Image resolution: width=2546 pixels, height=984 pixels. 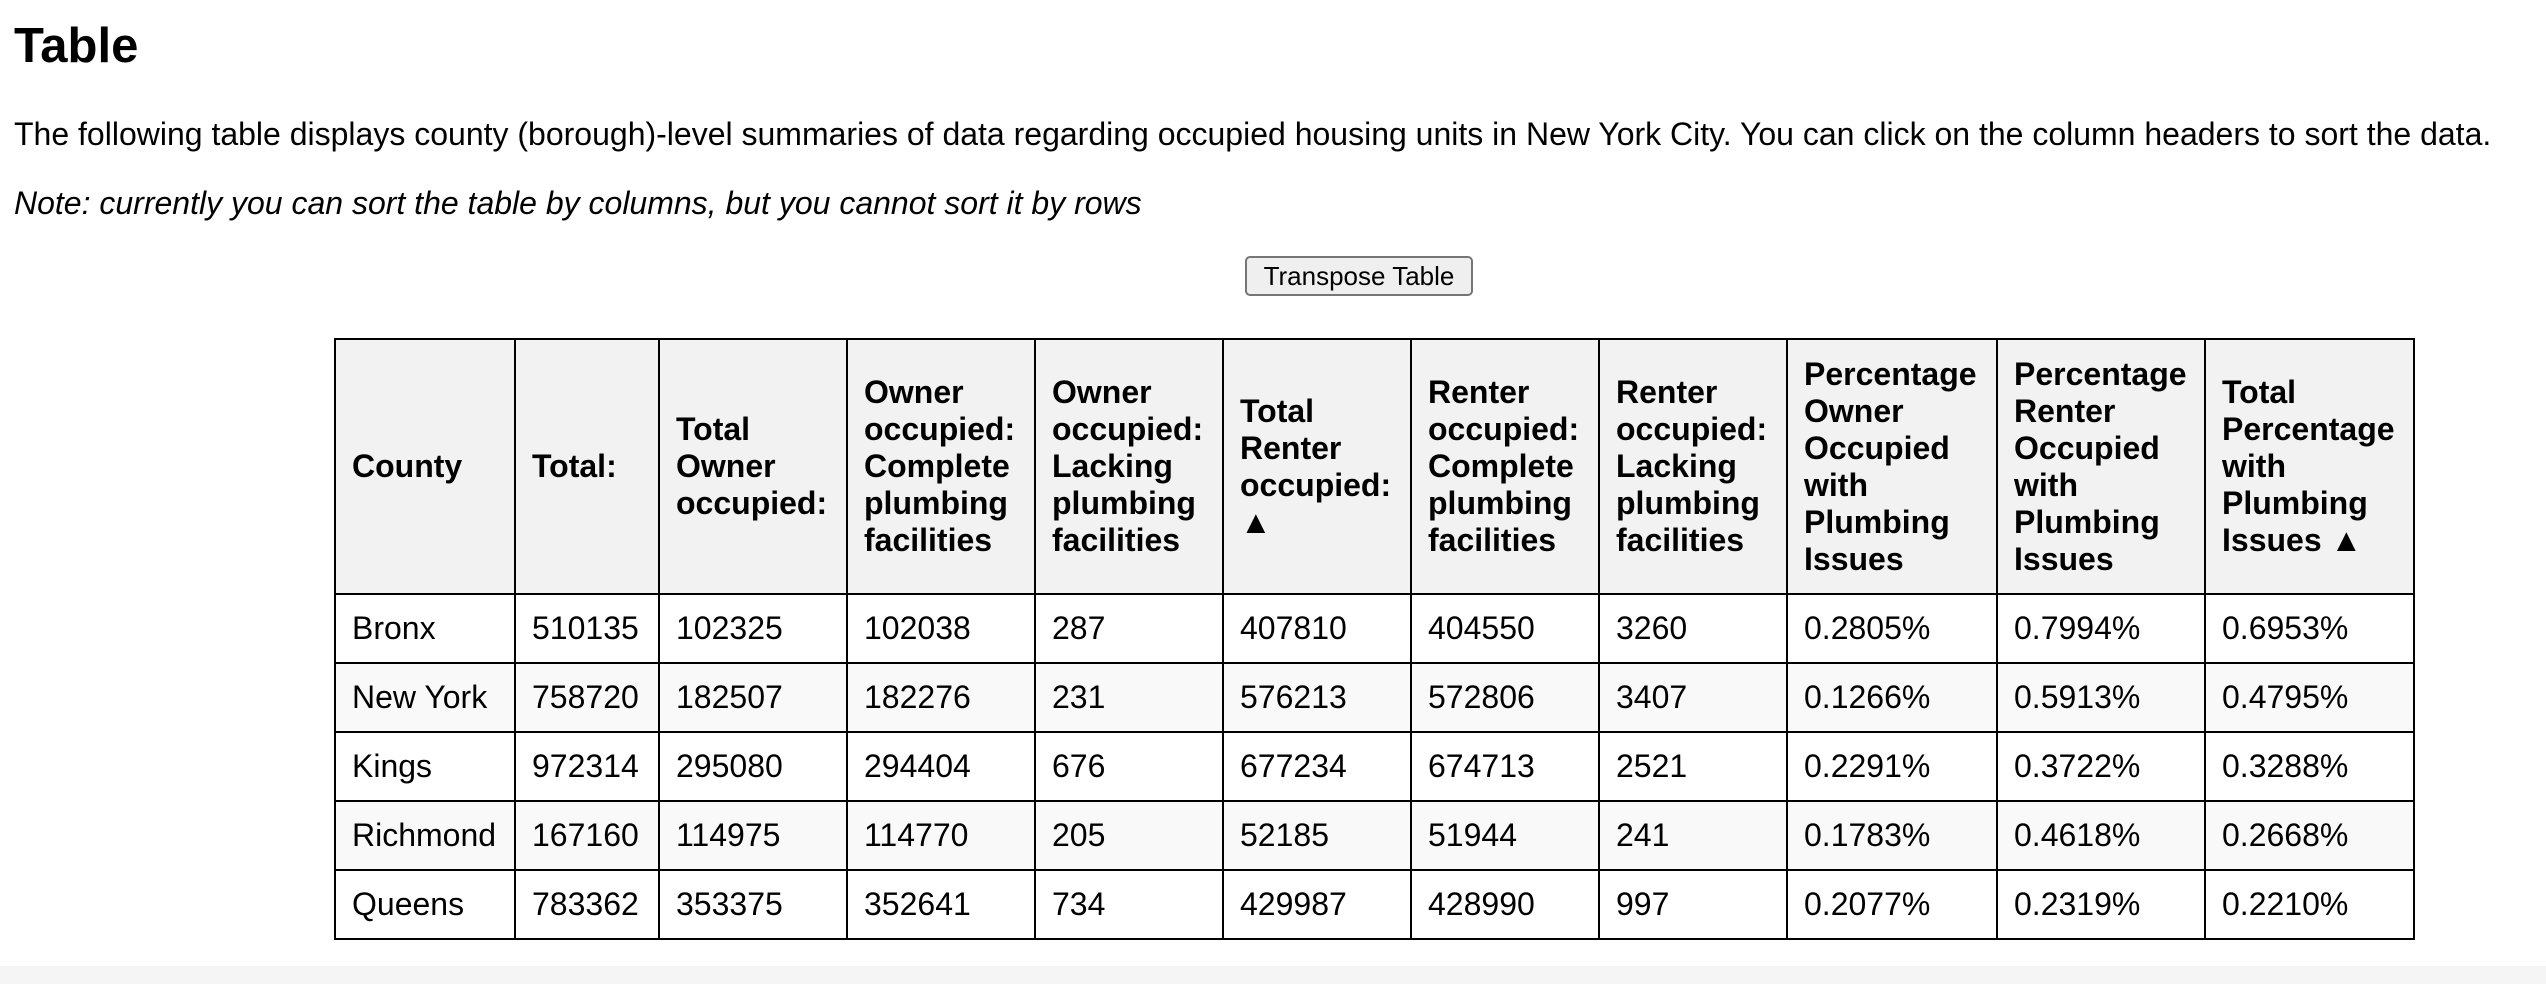 I want to click on table-cell: 51944, so click(x=1505, y=835).